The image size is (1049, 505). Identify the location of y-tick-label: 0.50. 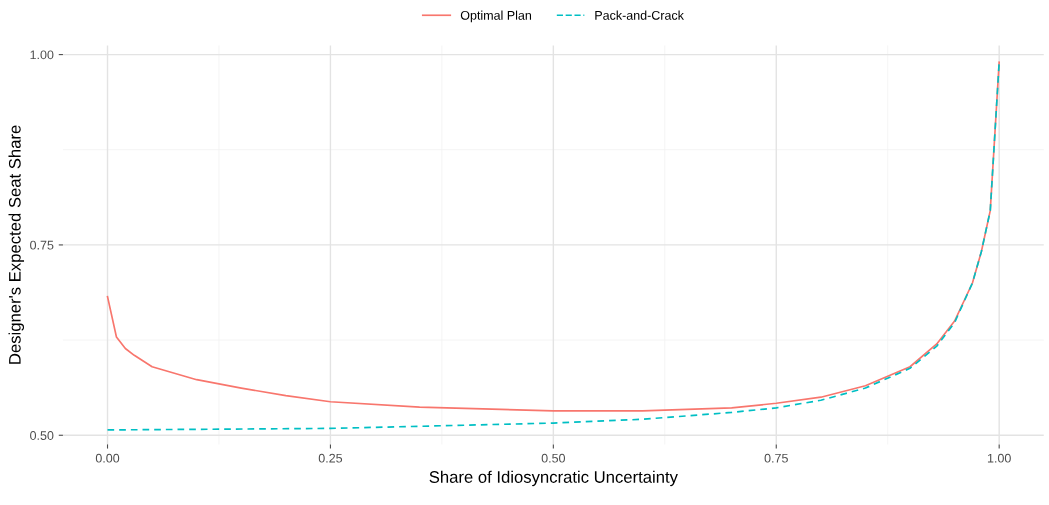
(42, 435).